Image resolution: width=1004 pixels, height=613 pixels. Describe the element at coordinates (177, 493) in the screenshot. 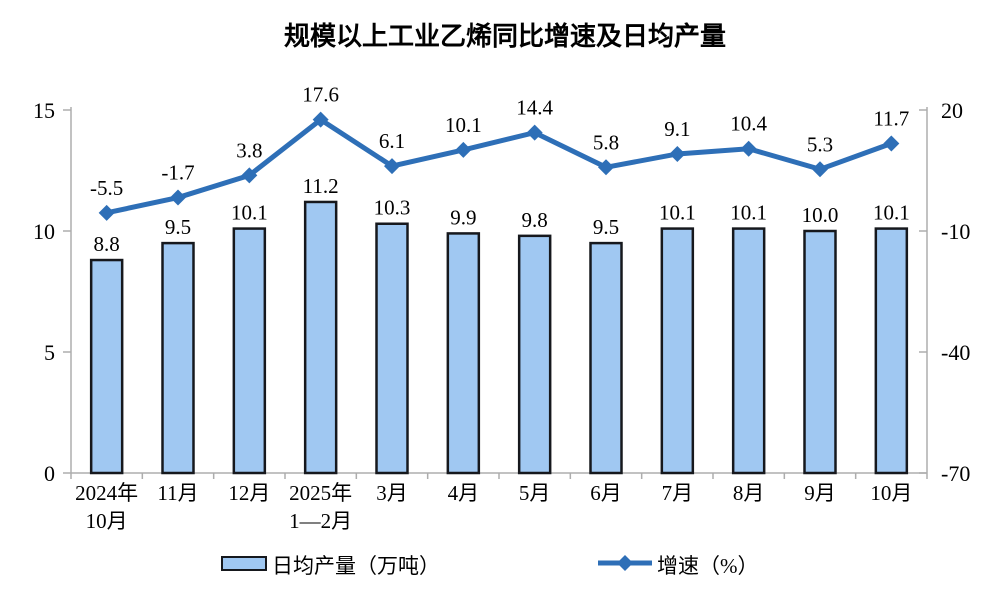

I see `x-category-label: 11月` at that location.